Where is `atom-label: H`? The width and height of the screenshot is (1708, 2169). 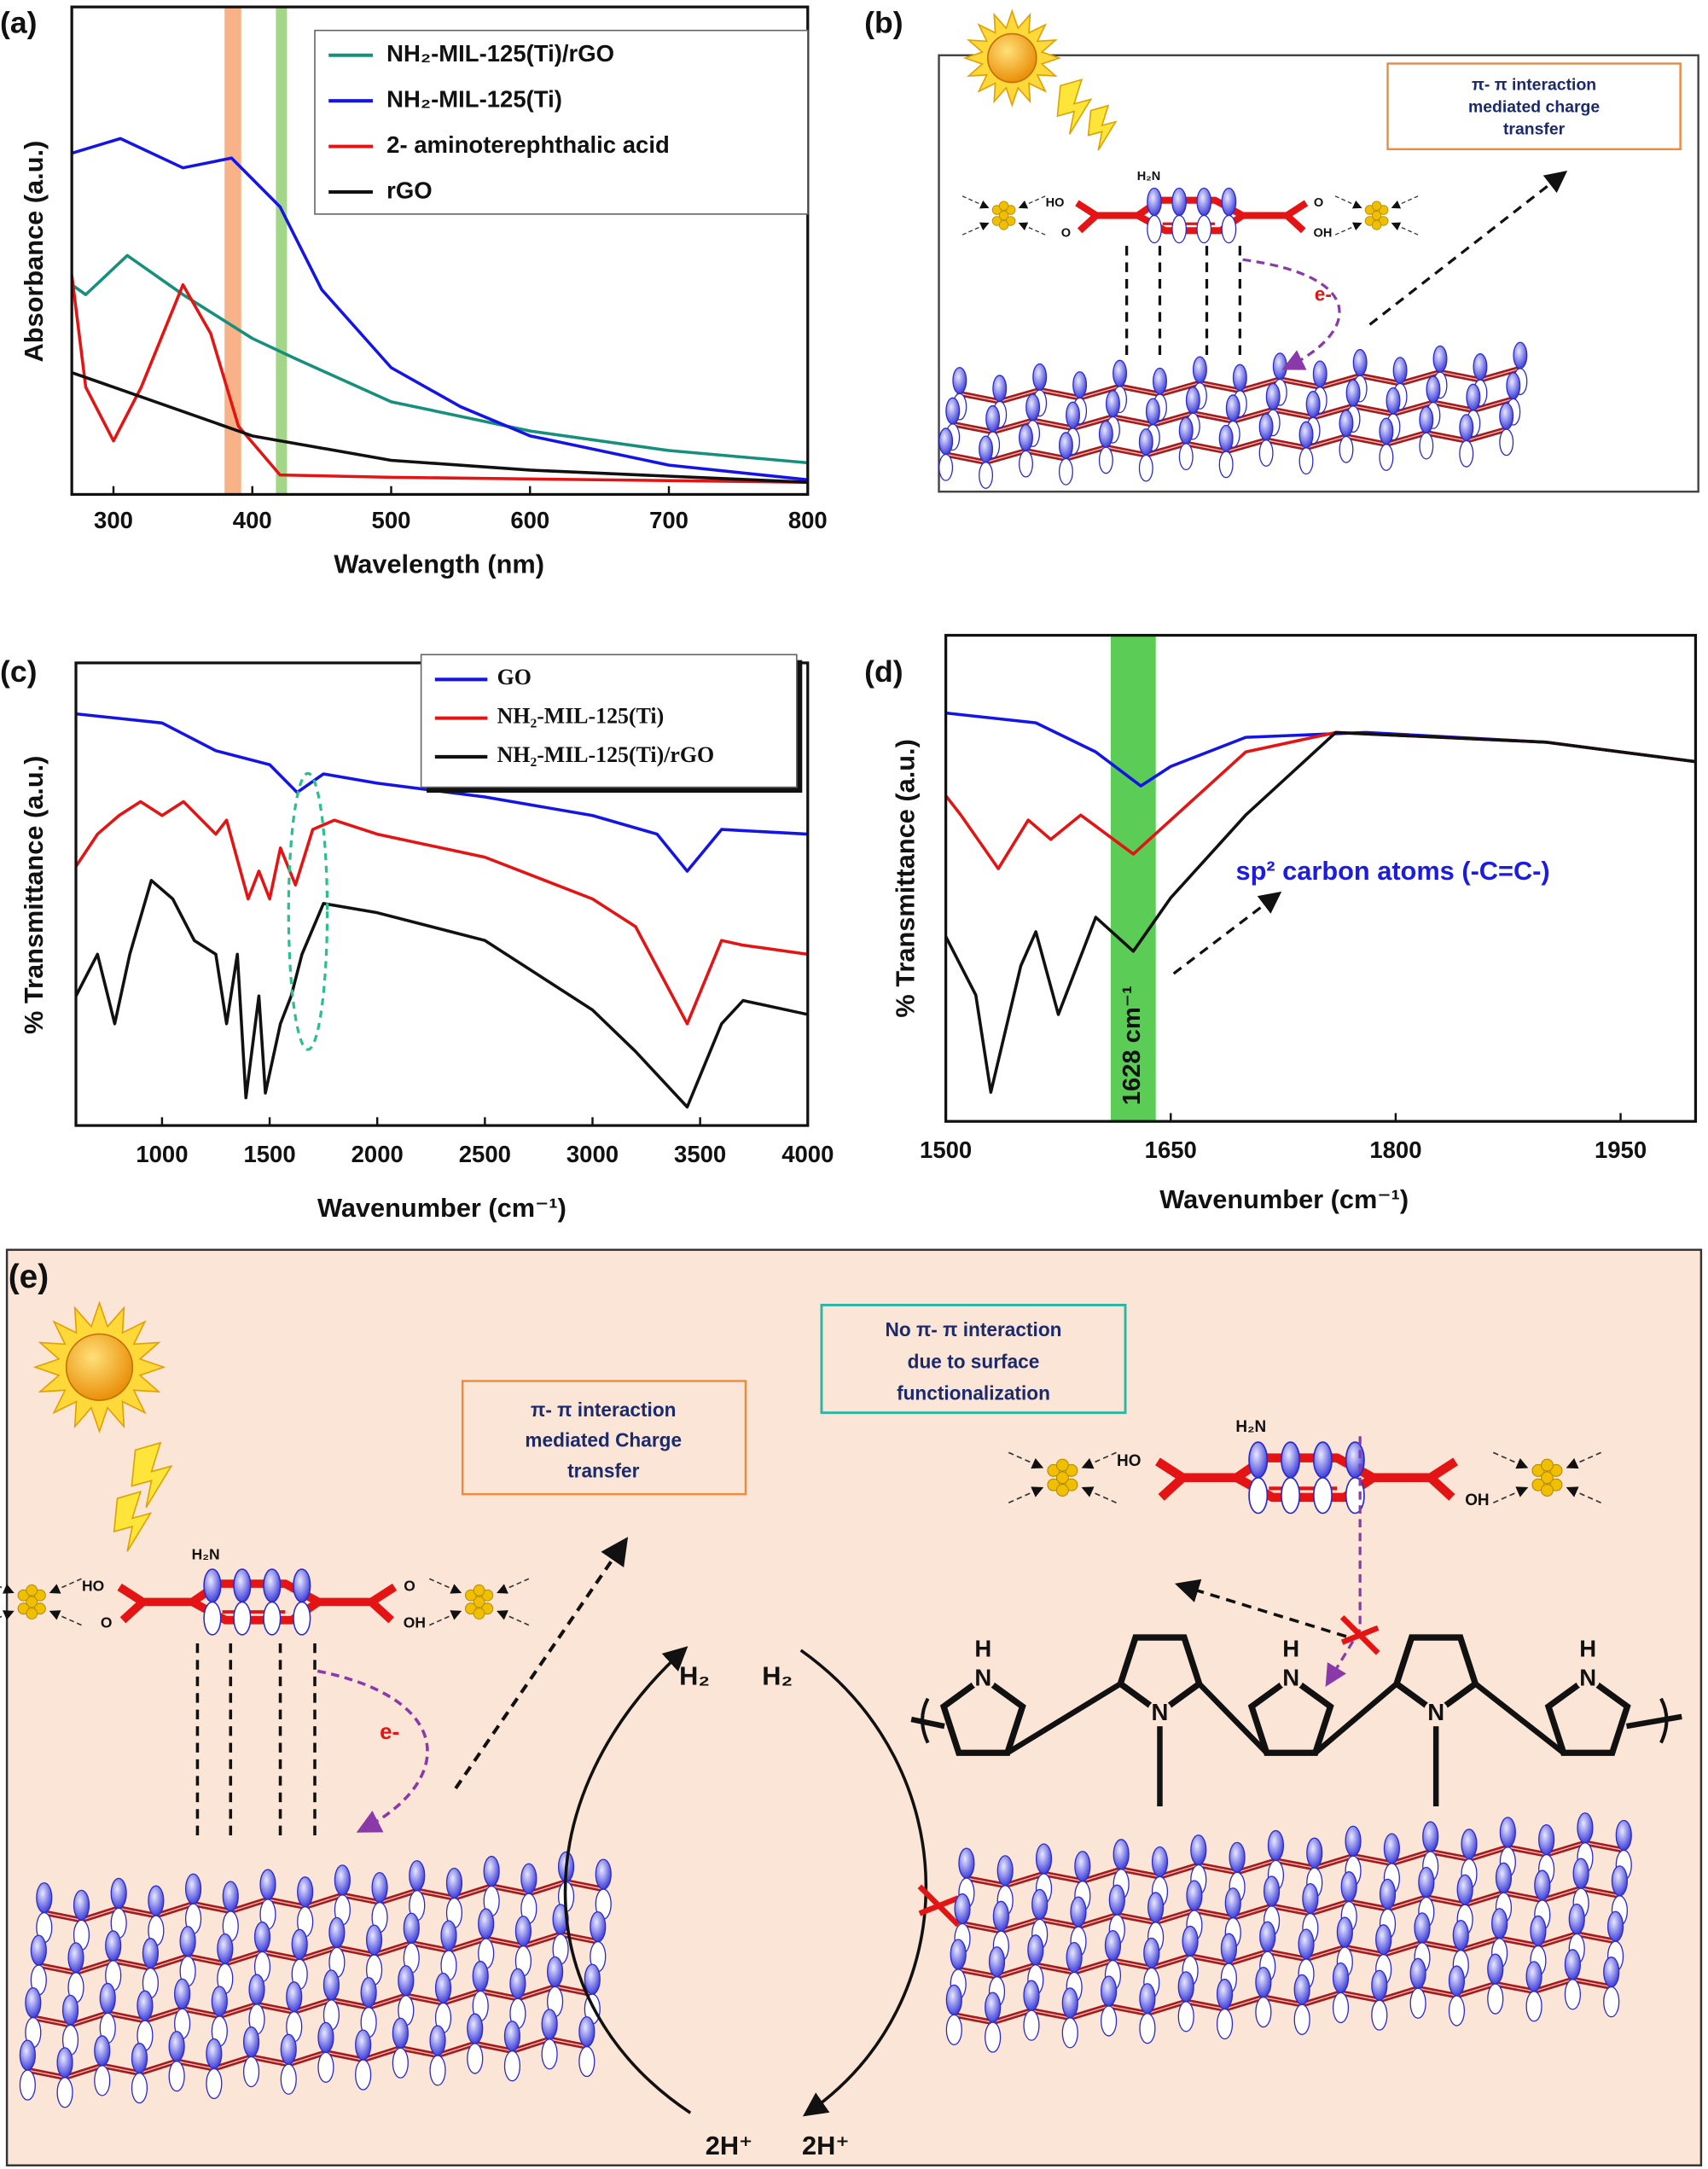
atom-label: H is located at coordinates (1290, 1648).